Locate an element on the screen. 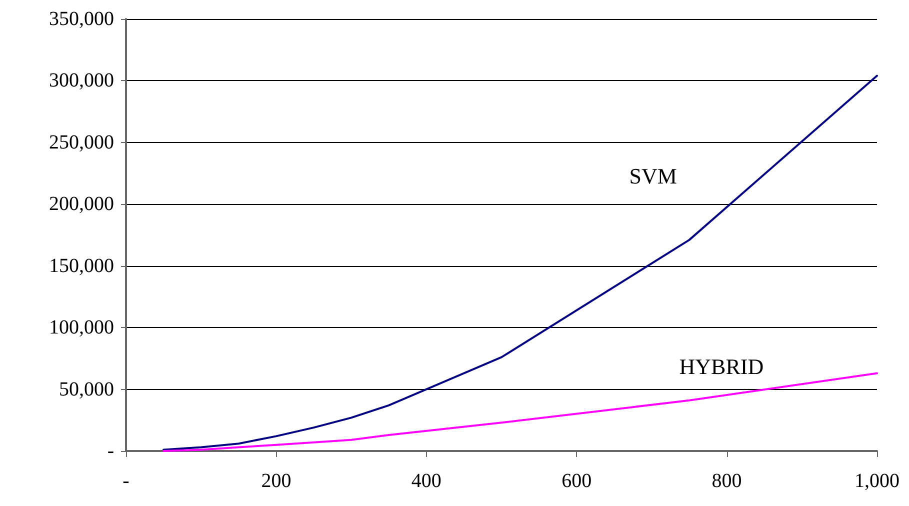 Image resolution: width=909 pixels, height=506 pixels. y-tick-label: 100,000 is located at coordinates (81, 327).